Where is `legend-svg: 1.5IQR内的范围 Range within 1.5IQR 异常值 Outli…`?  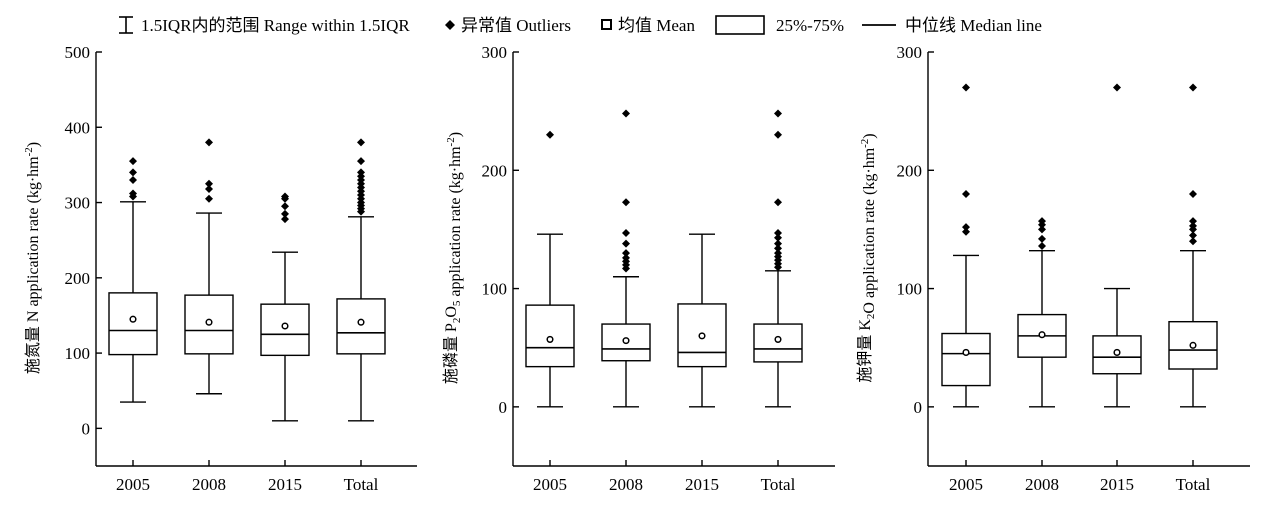 legend-svg: 1.5IQR内的范围 Range within 1.5IQR 异常值 Outli… is located at coordinates (580, 25).